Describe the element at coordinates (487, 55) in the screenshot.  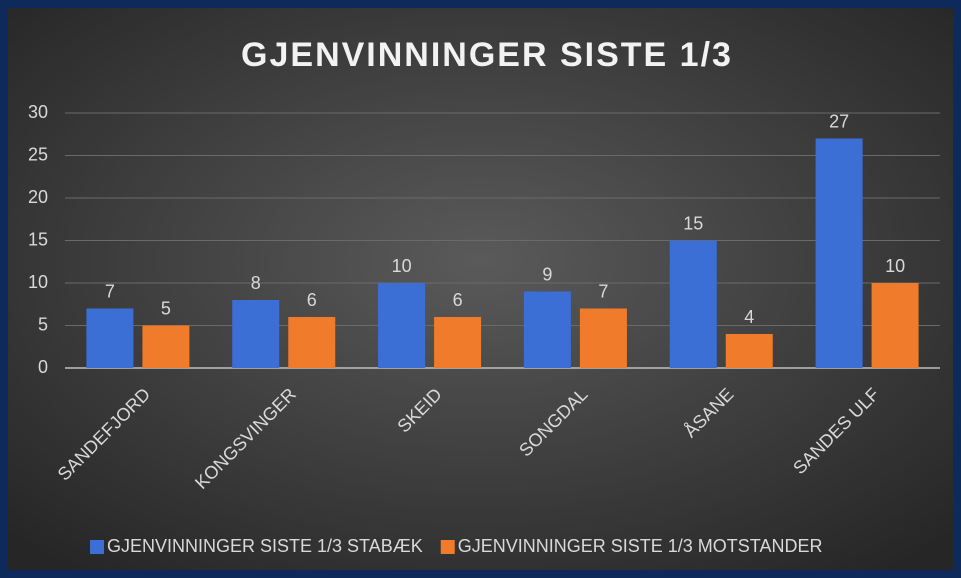
I see `chart-title: GJENVINNINGER SISTE 1/3` at that location.